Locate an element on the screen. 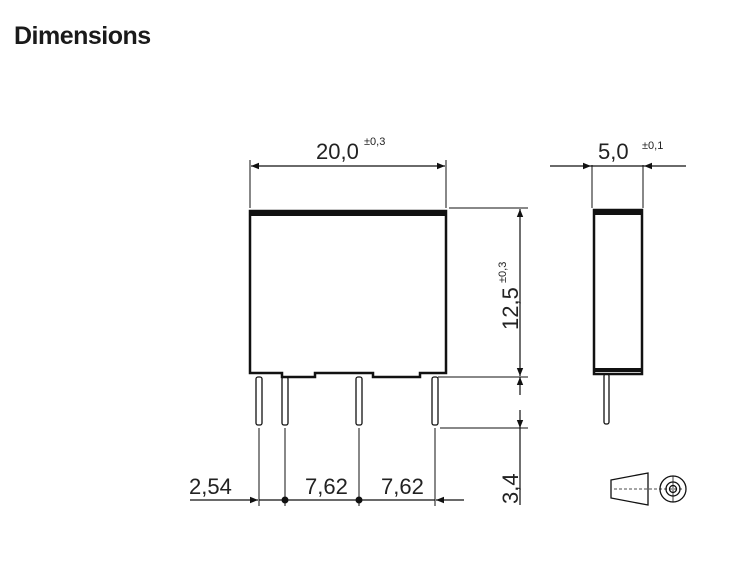 This screenshot has height=561, width=754. pin-length-value: 3,4 is located at coordinates (510, 488).